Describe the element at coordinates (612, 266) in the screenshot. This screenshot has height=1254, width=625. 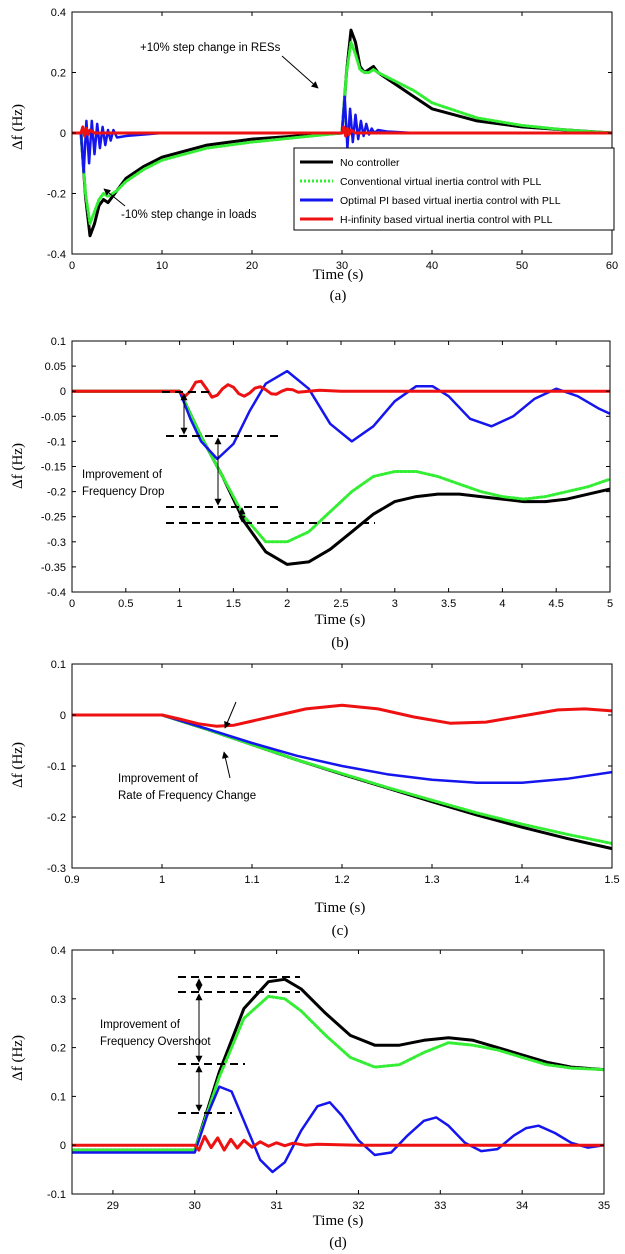
I see `x-tick-label: 60` at that location.